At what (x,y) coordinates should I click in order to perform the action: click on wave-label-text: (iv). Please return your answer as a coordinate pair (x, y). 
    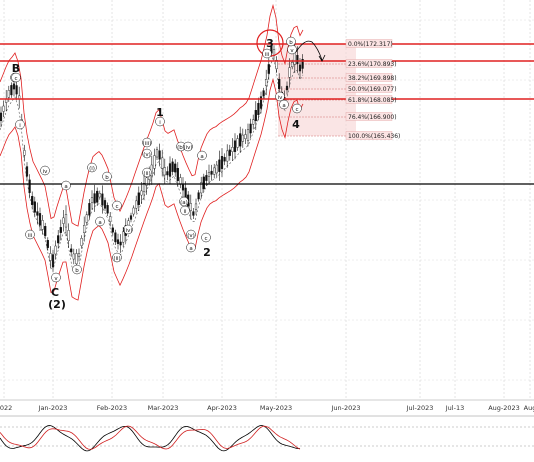
    Looking at the image, I should click on (187, 148).